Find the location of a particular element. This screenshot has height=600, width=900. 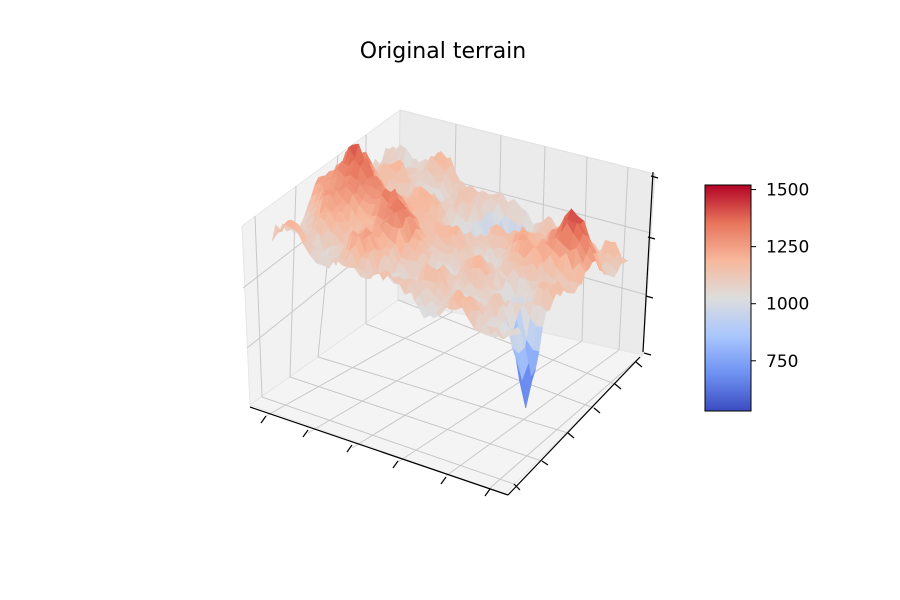

colorbar-tick-label: 1500 is located at coordinates (787, 191).